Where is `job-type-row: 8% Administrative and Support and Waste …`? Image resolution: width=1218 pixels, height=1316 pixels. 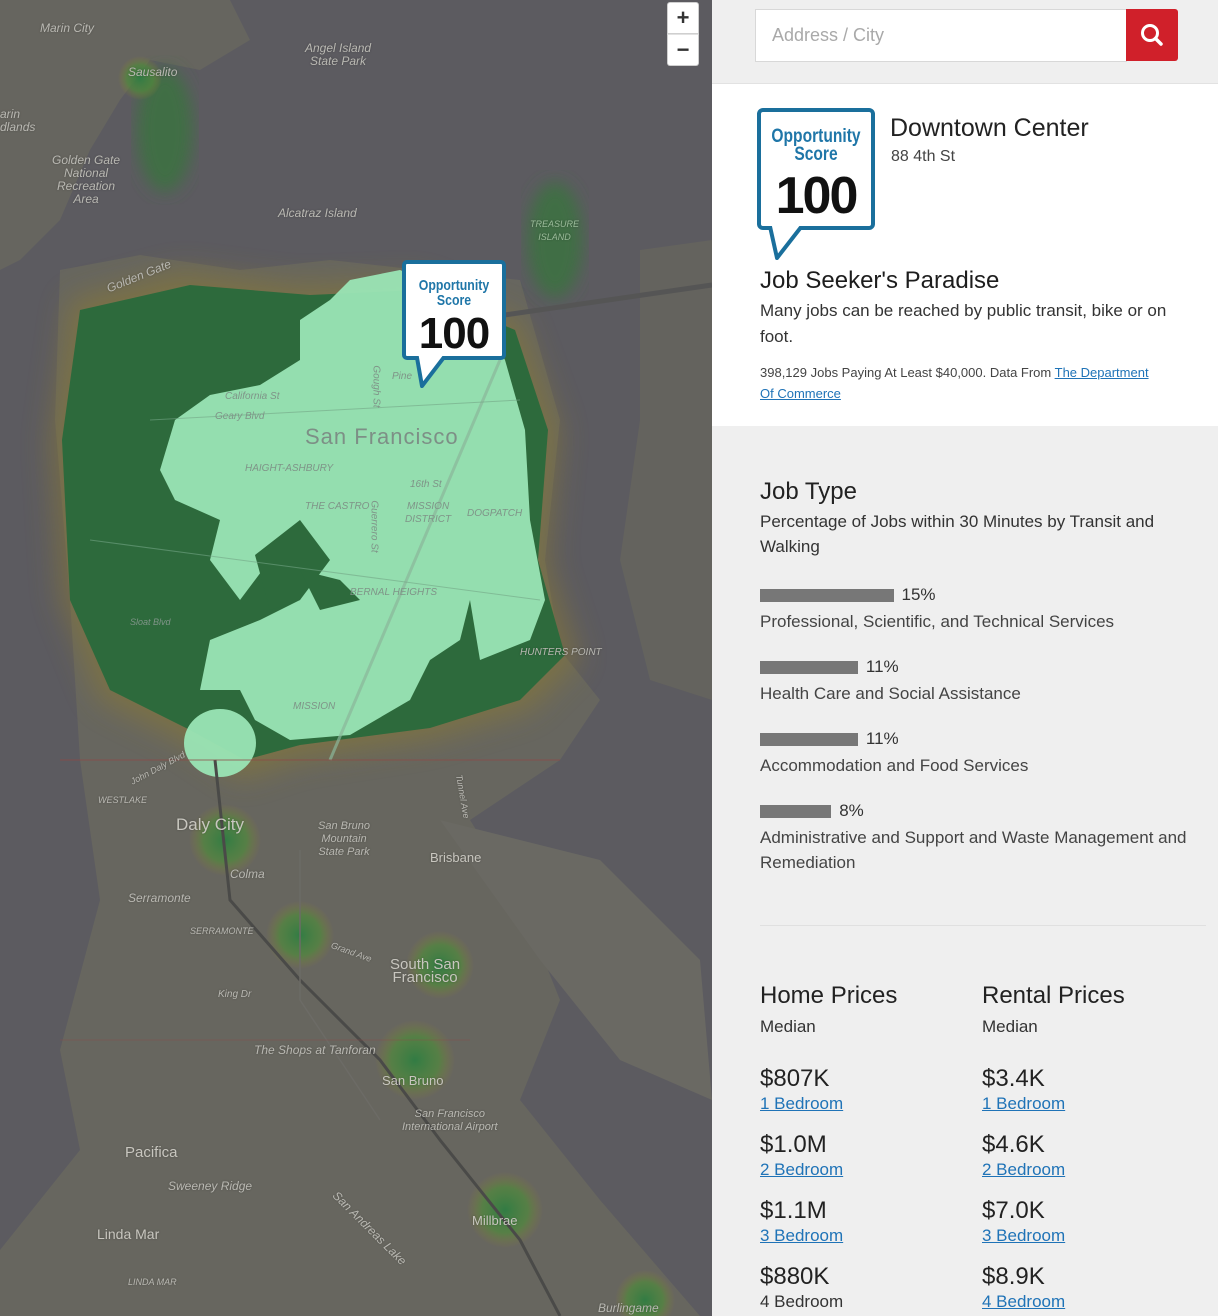
job-type-row: 8% Administrative and Support and Waste … is located at coordinates (985, 838).